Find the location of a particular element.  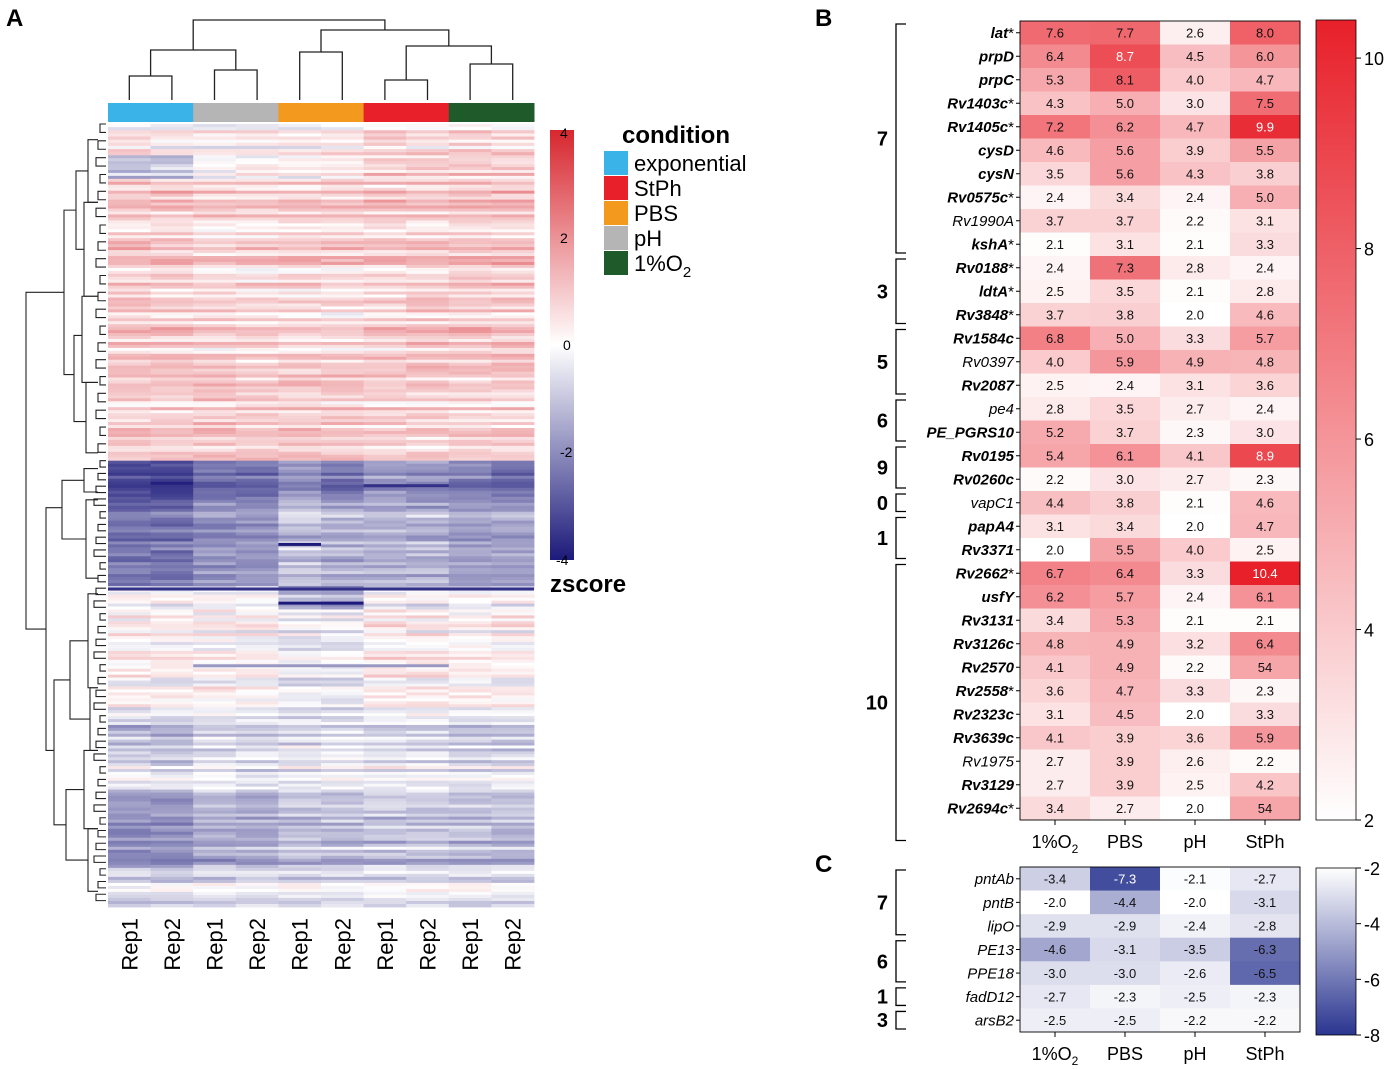

column-label: Rep1 is located at coordinates (129, 944).